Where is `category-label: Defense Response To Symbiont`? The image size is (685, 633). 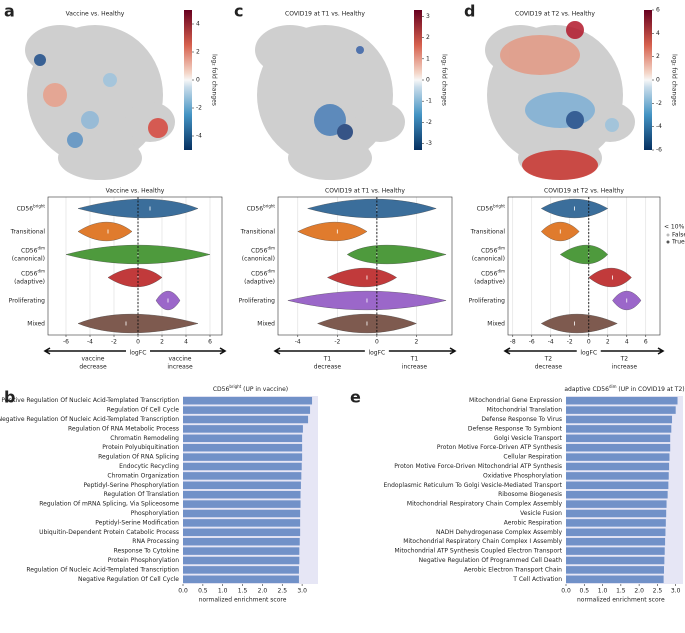 category-label: Defense Response To Symbiont is located at coordinates (515, 428).